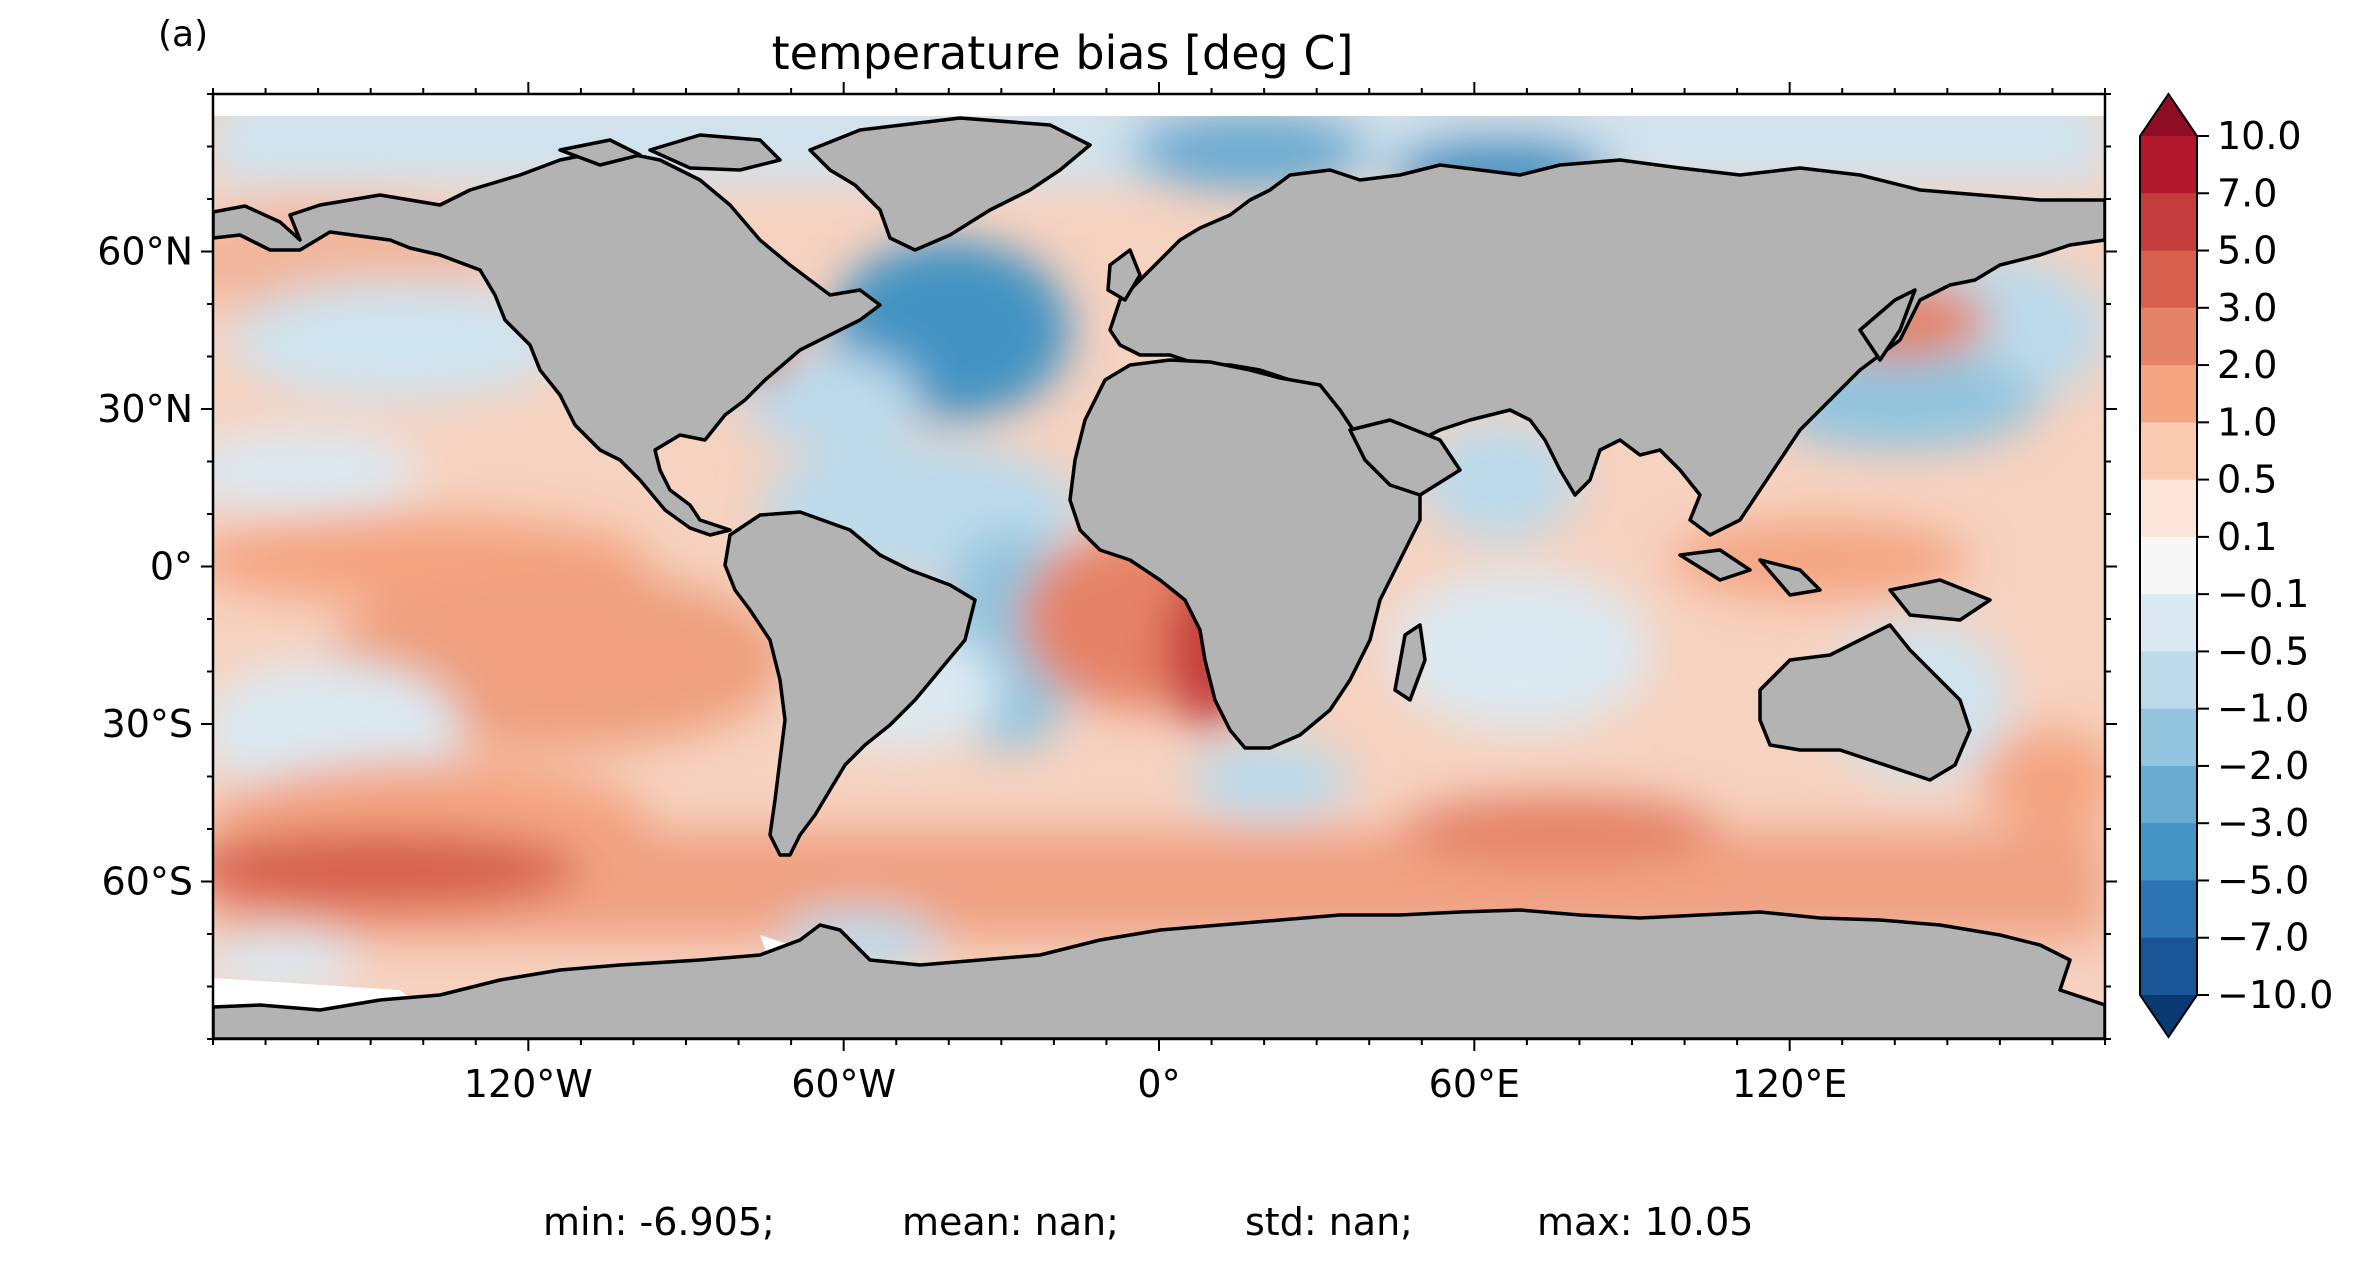  Describe the element at coordinates (2247, 193) in the screenshot. I see `colorbar-label: 7.0` at that location.